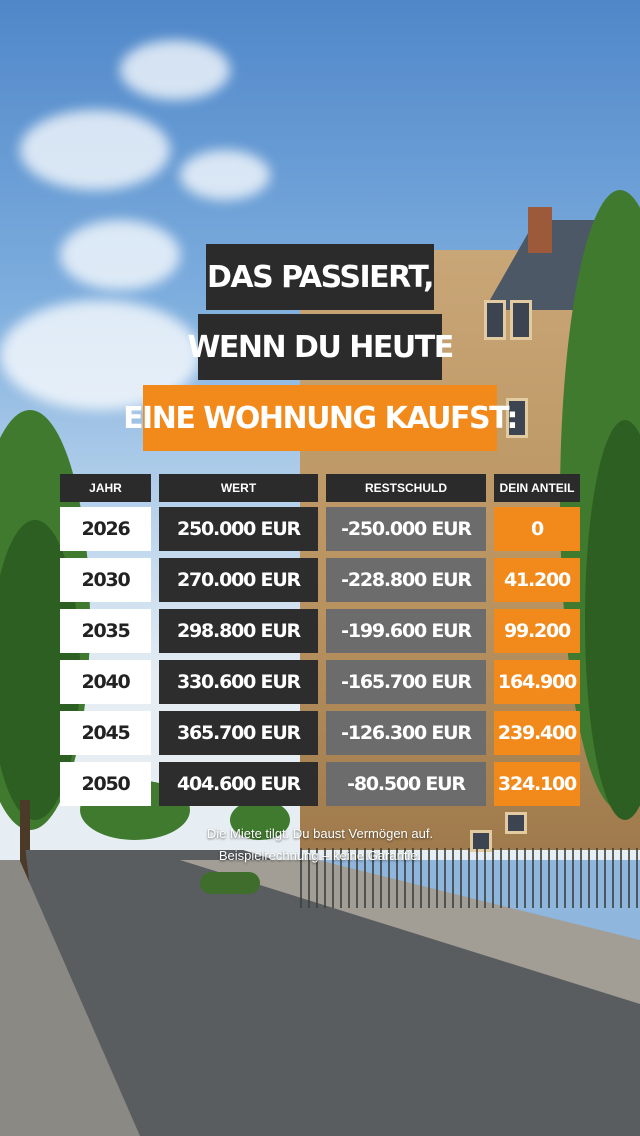  What do you see at coordinates (537, 488) in the screenshot?
I see `table-header-anteil: DEIN ANTEIL` at bounding box center [537, 488].